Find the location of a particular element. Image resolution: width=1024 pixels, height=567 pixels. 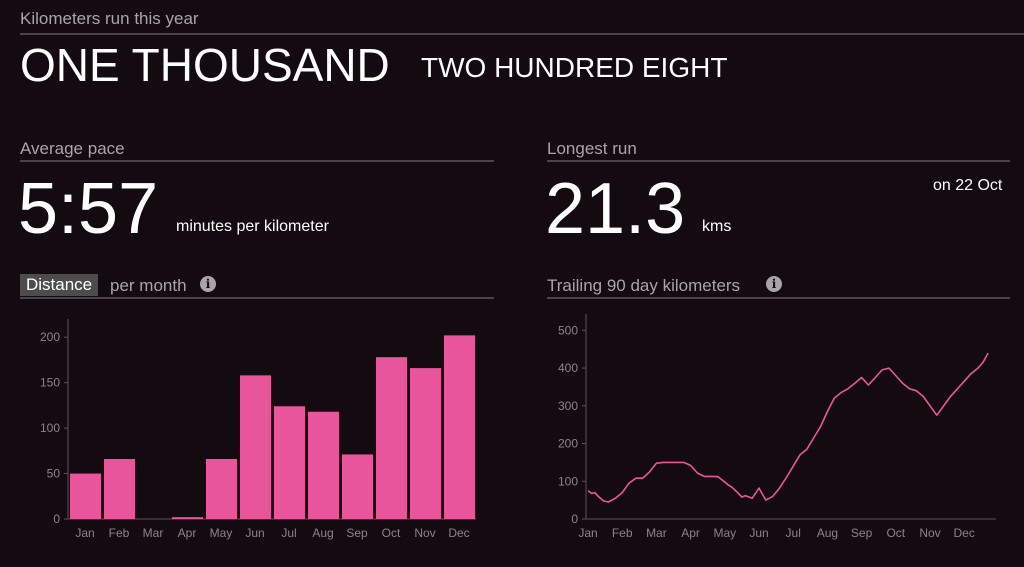

longest-run-value: 21.3 is located at coordinates (615, 209).